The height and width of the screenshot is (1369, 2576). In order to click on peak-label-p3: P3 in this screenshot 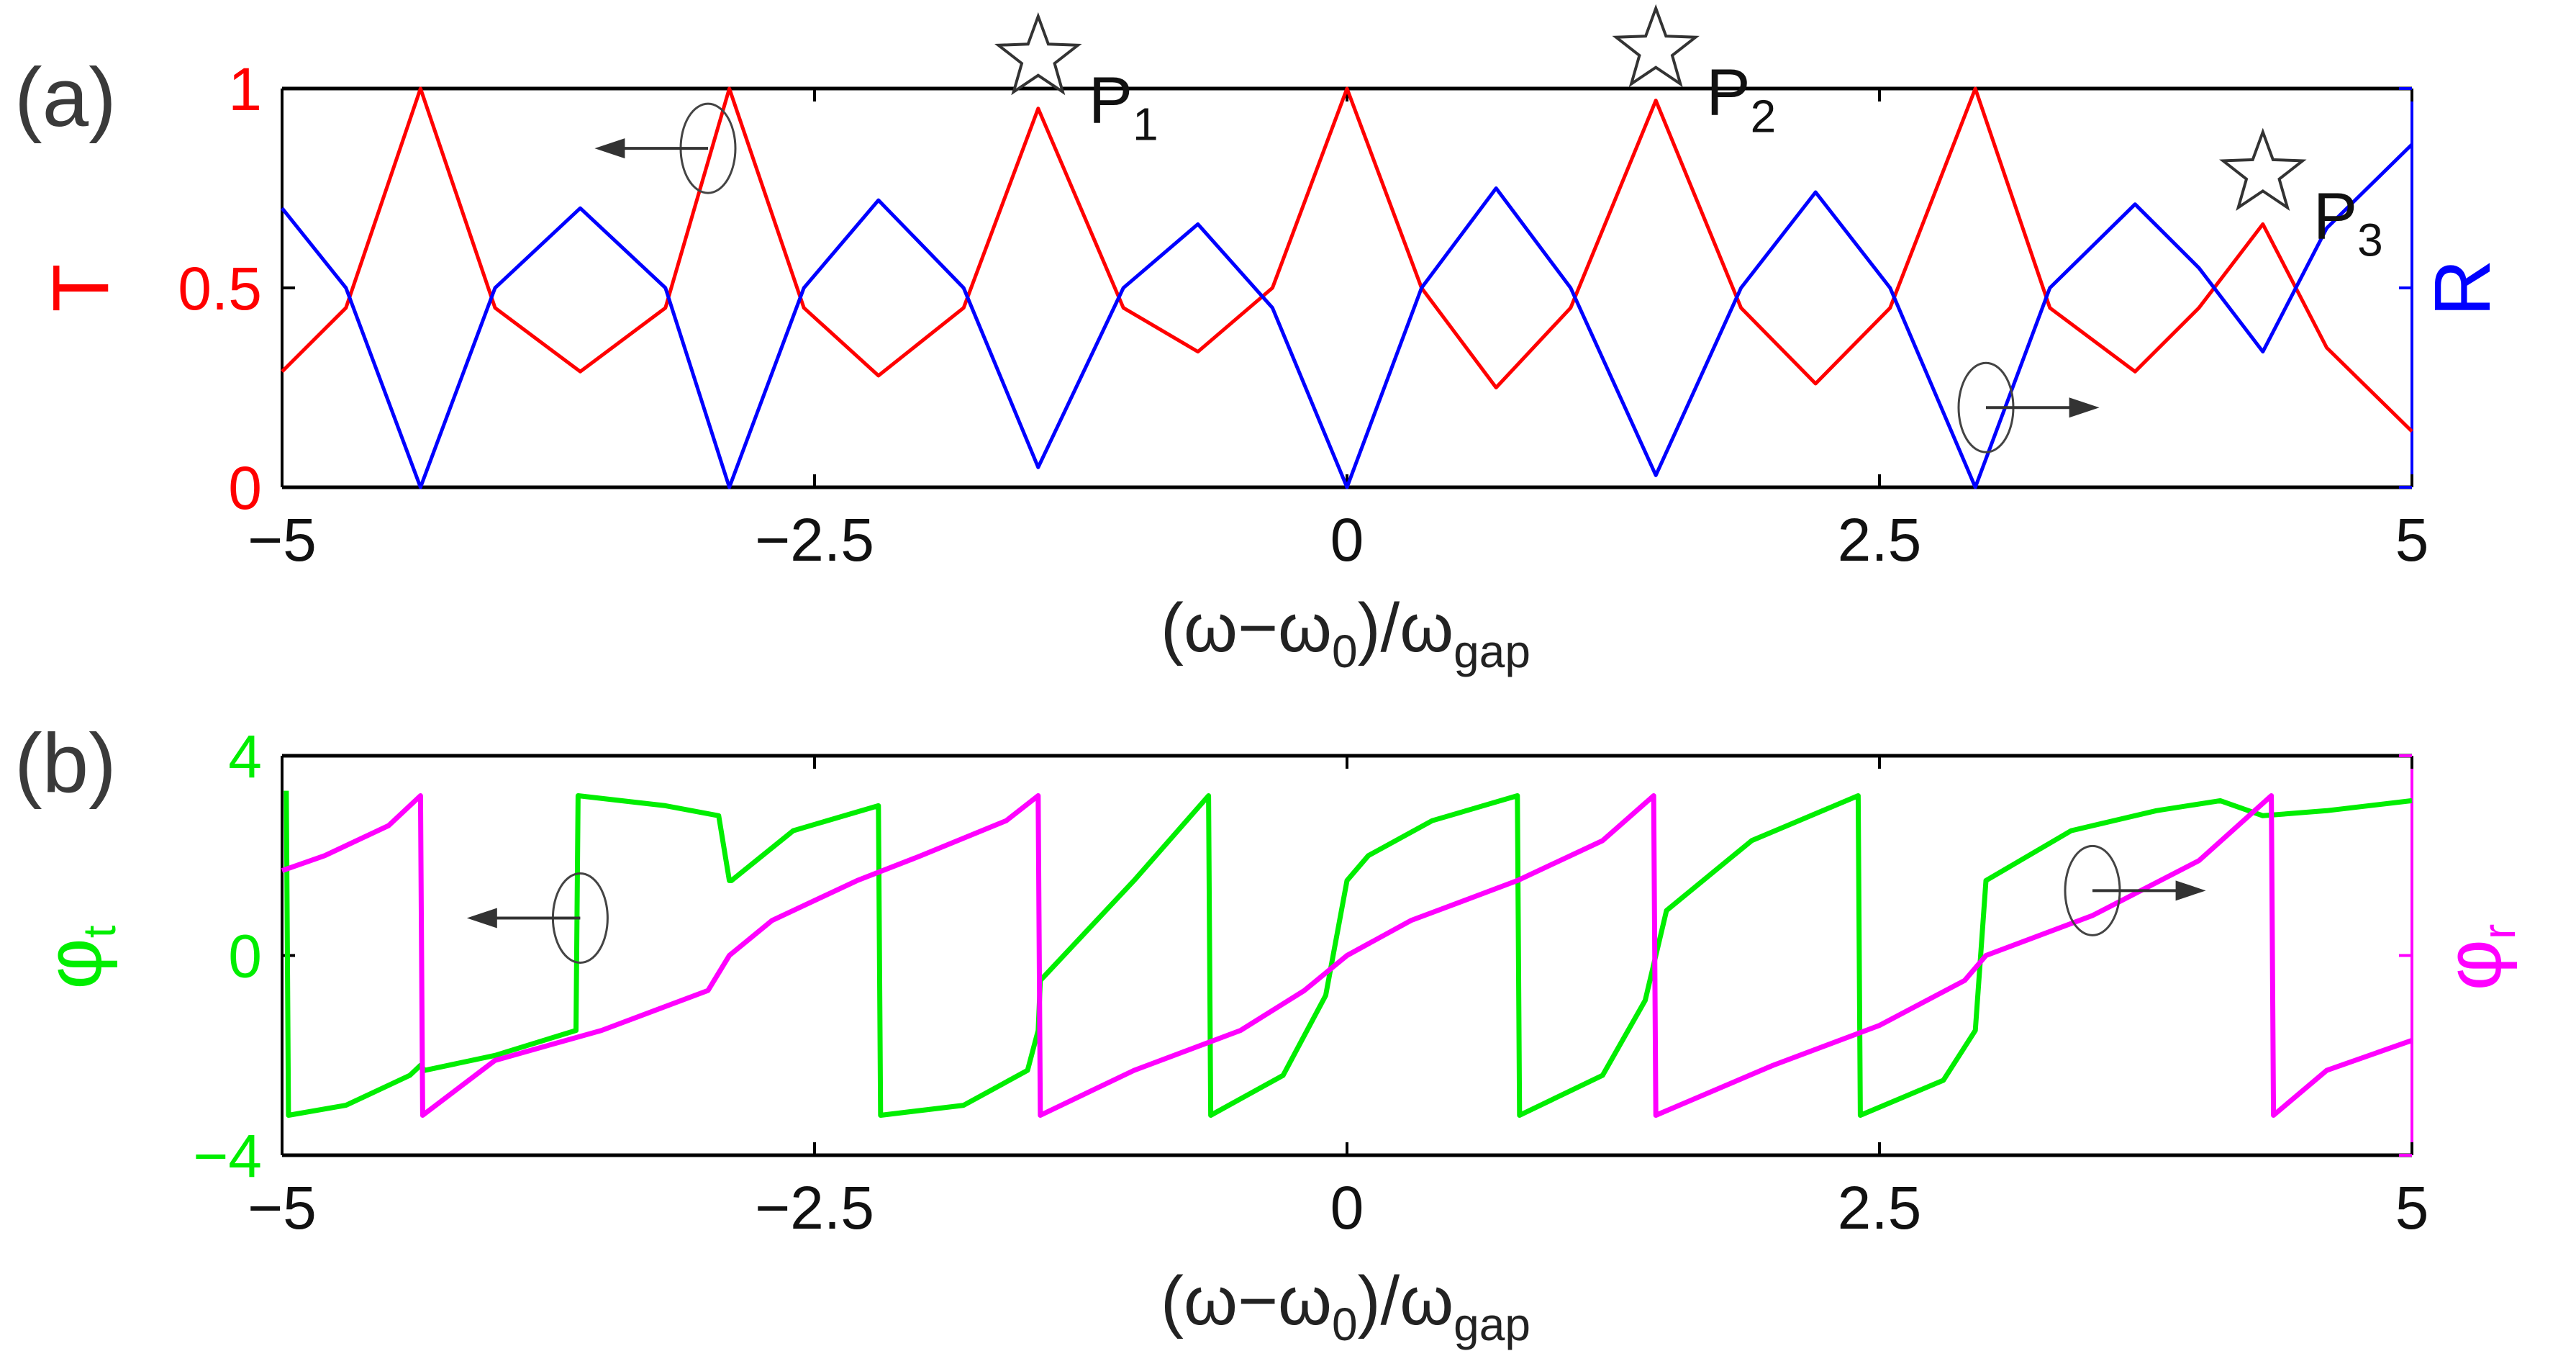, I will do `click(2348, 222)`.